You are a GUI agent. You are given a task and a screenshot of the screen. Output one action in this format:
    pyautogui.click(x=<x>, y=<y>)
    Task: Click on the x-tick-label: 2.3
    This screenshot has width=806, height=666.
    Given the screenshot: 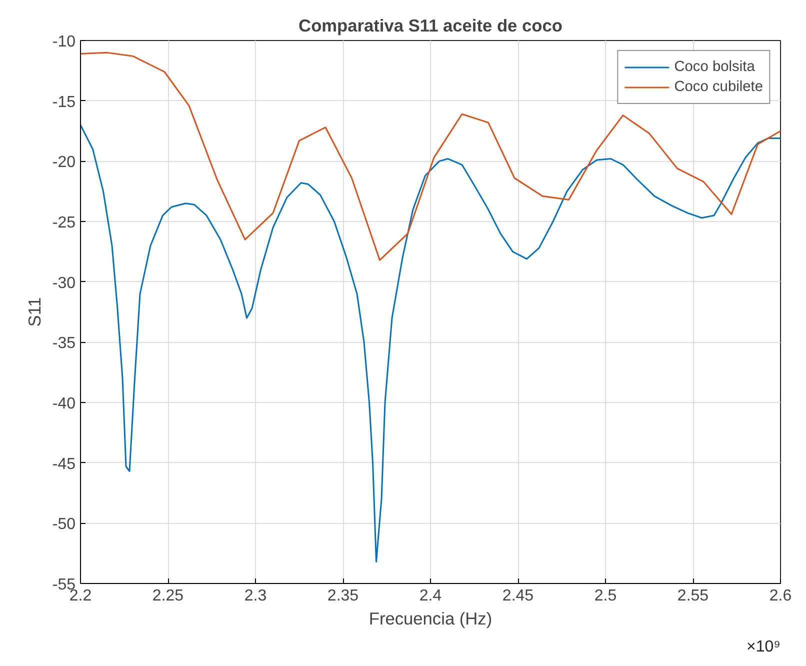 What is the action you would take?
    pyautogui.click(x=255, y=596)
    